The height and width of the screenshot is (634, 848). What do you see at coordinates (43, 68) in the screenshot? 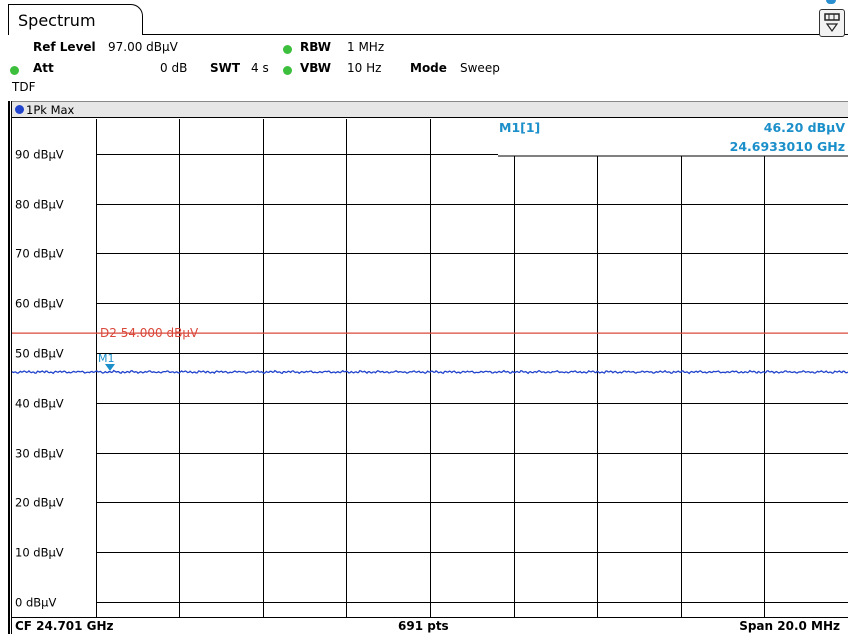
I see `att-label: Att` at bounding box center [43, 68].